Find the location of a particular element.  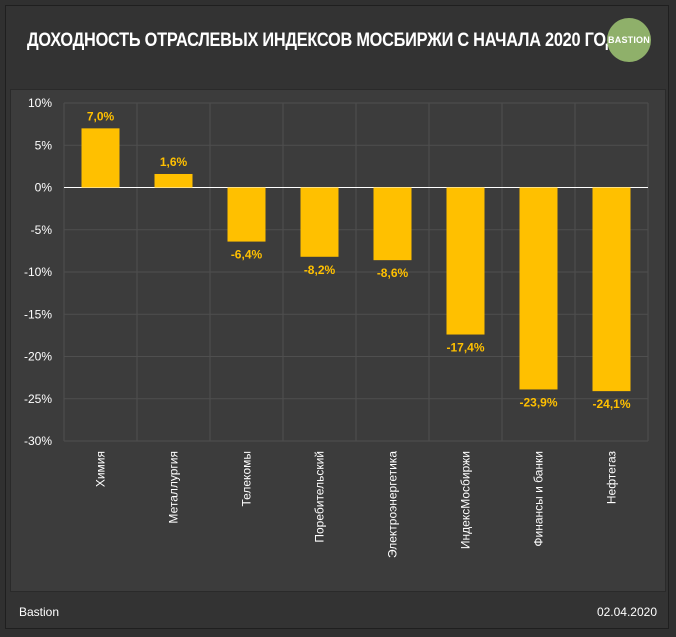

data-label: -8,2% is located at coordinates (320, 270).